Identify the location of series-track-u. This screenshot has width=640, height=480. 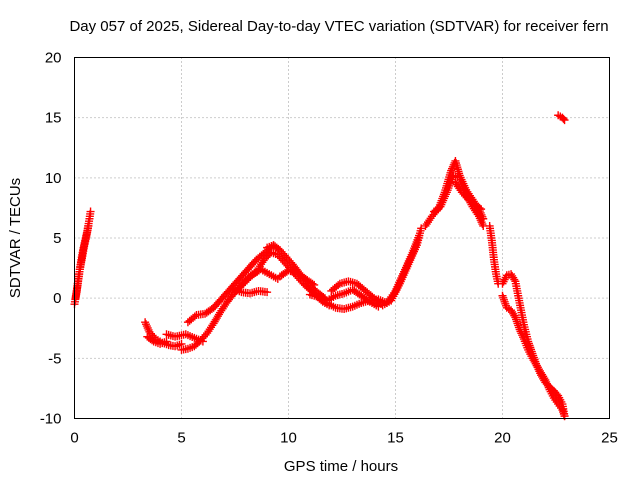
(533, 356).